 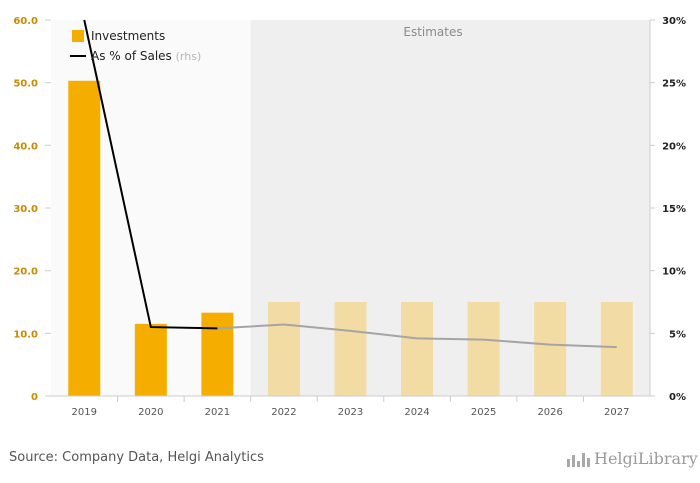 What do you see at coordinates (84, 412) in the screenshot?
I see `x-tick-label-2019: 2019` at bounding box center [84, 412].